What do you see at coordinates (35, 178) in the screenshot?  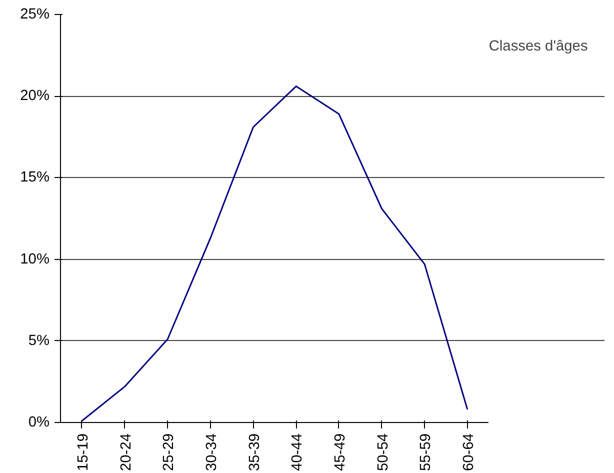 I see `y-tick-label: 15%` at bounding box center [35, 178].